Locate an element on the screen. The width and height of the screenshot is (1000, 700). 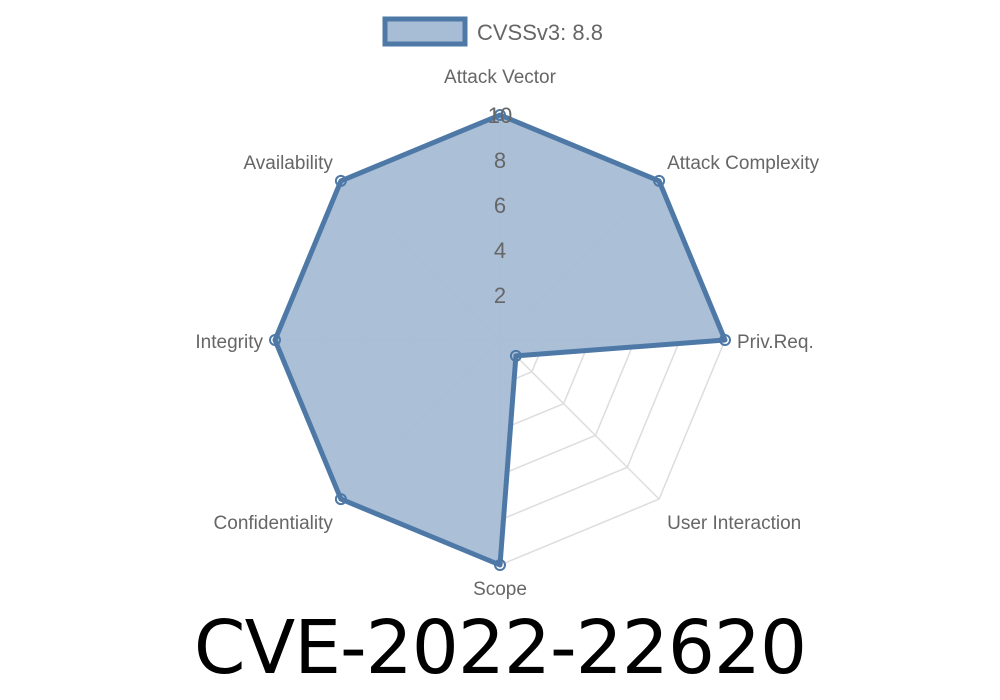
axis-label: Attack Complexity is located at coordinates (743, 163).